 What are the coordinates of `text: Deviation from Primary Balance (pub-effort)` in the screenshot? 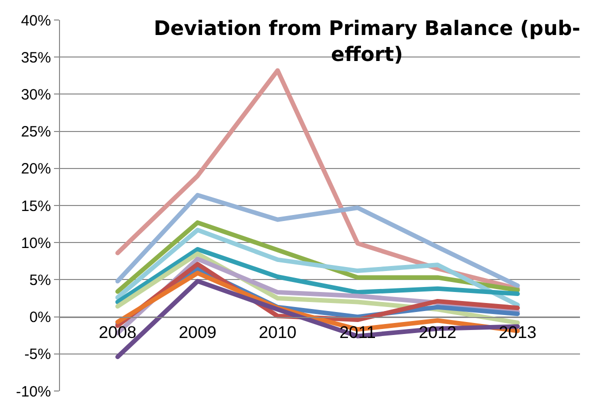 It's located at (367, 41).